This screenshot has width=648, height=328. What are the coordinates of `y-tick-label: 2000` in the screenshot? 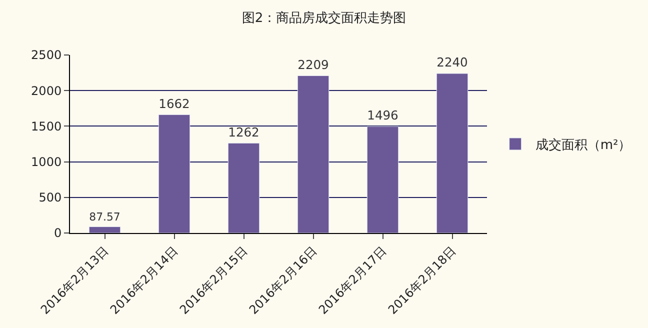 It's located at (46, 91).